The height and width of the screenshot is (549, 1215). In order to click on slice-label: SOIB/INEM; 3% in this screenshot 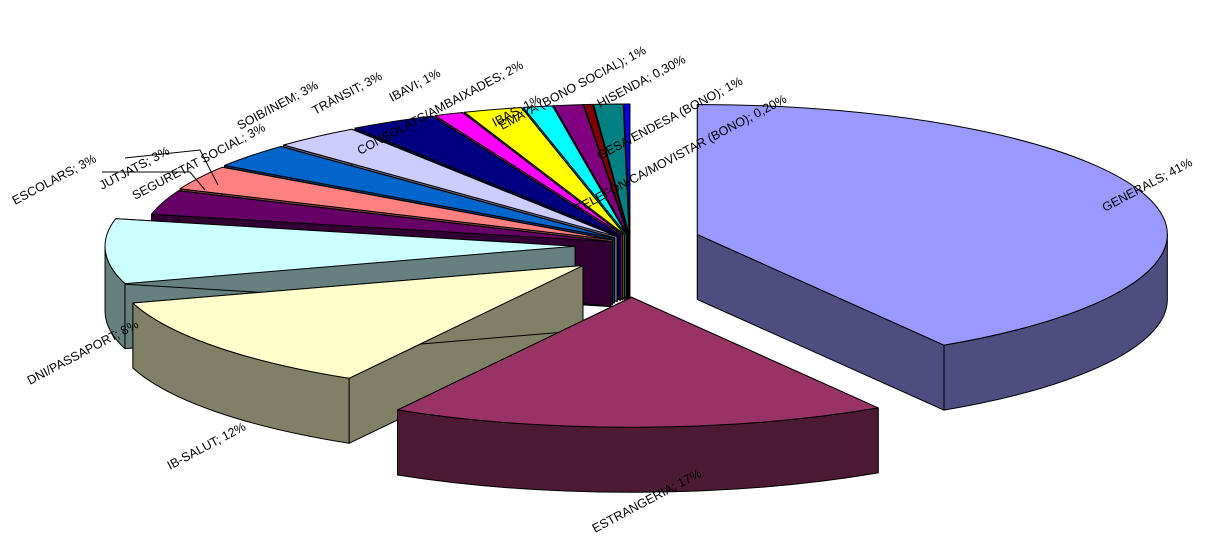, I will do `click(278, 105)`.